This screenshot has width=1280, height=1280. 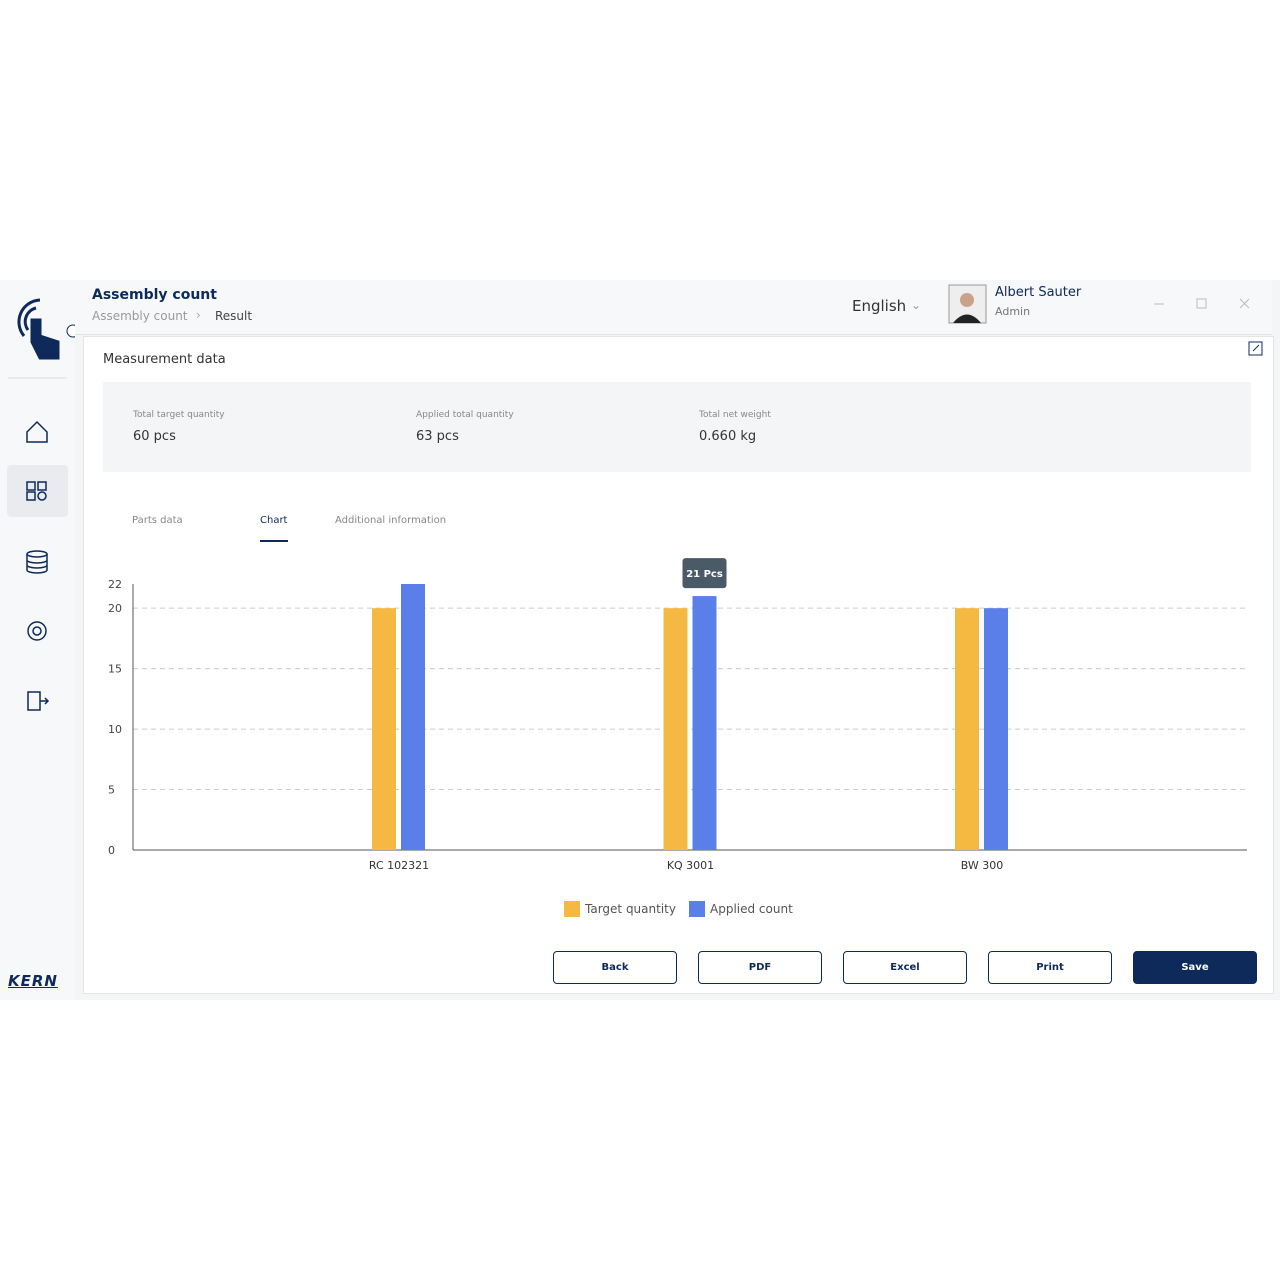 I want to click on y-tick-label: 0, so click(x=111, y=850).